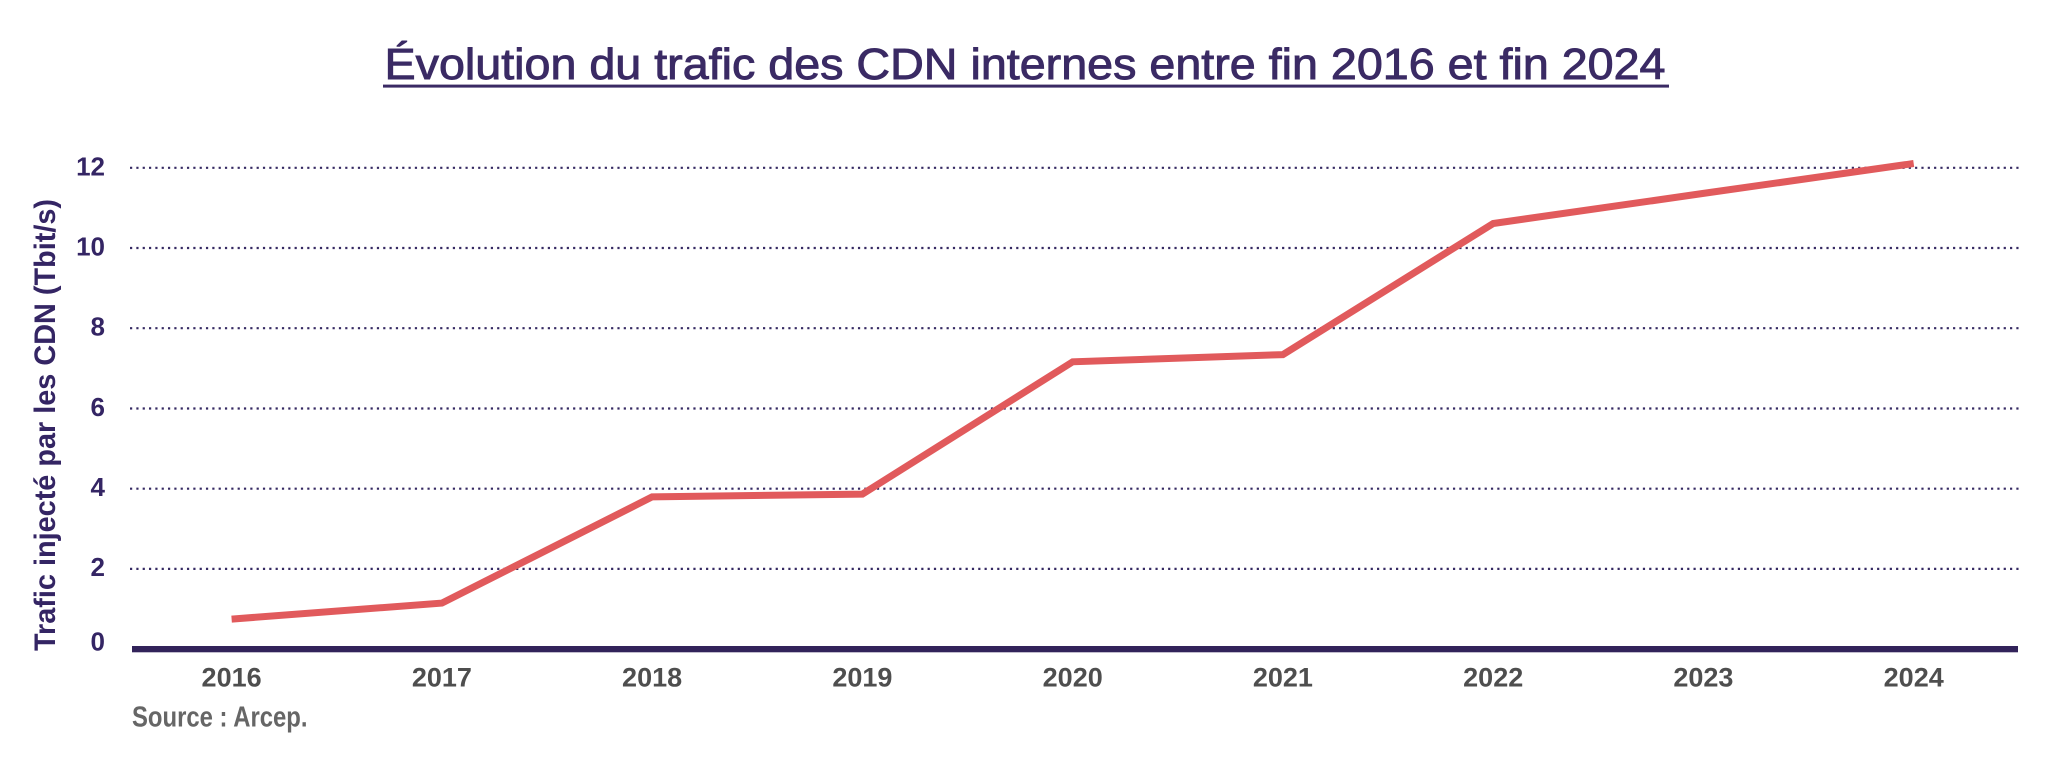  I want to click on svg-text: 2019, so click(862, 678).